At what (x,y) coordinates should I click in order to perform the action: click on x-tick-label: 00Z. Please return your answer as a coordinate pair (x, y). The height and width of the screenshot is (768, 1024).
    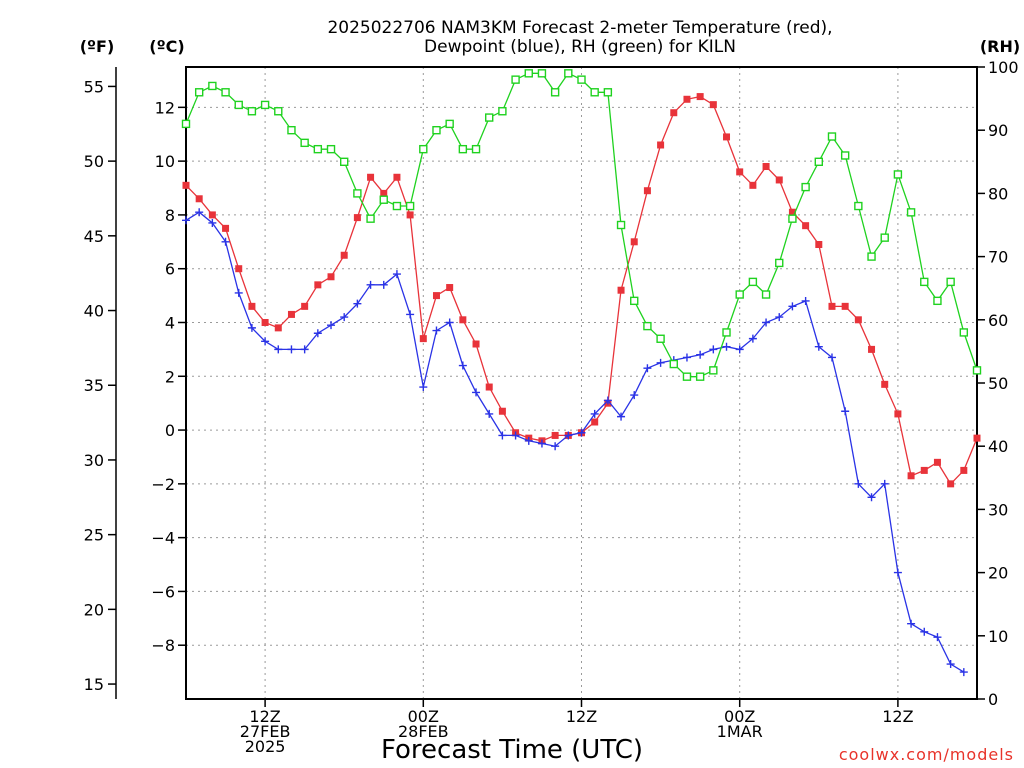
    Looking at the image, I should click on (739, 716).